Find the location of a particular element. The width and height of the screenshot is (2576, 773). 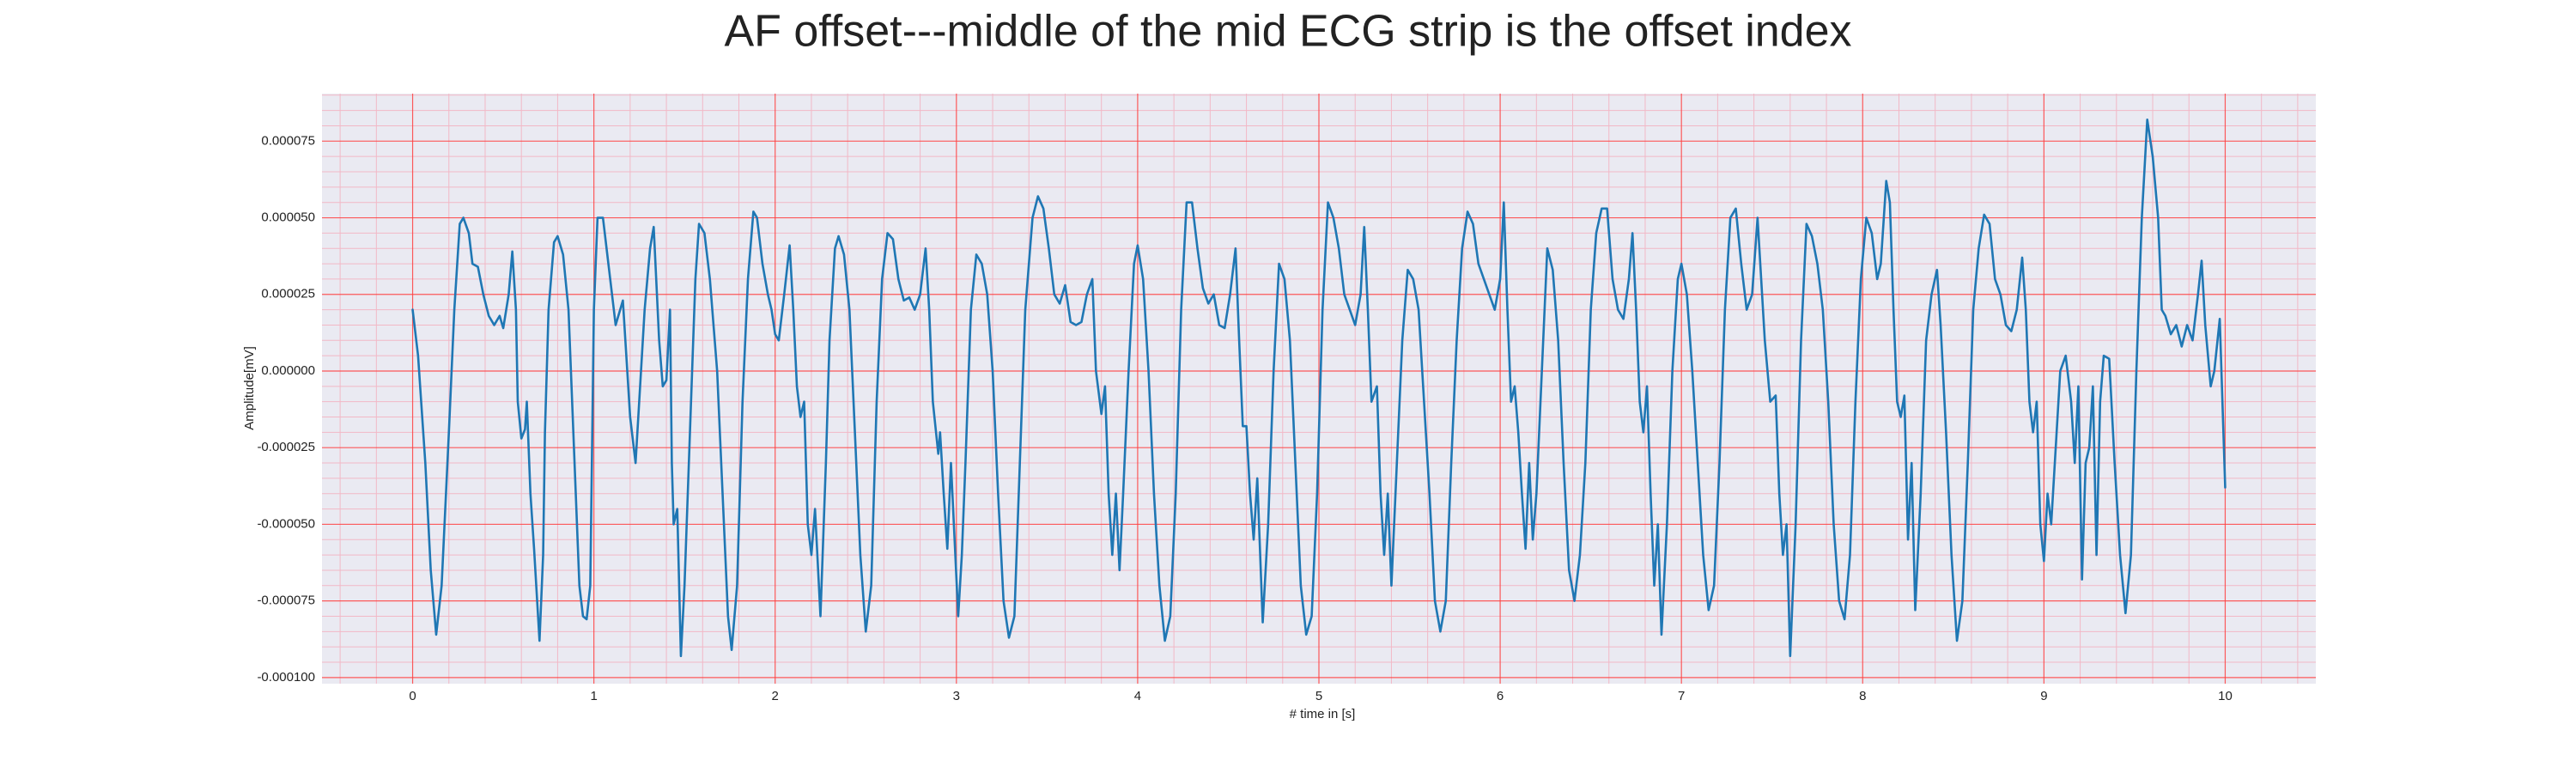

x-tick-label: 9 is located at coordinates (2043, 696).